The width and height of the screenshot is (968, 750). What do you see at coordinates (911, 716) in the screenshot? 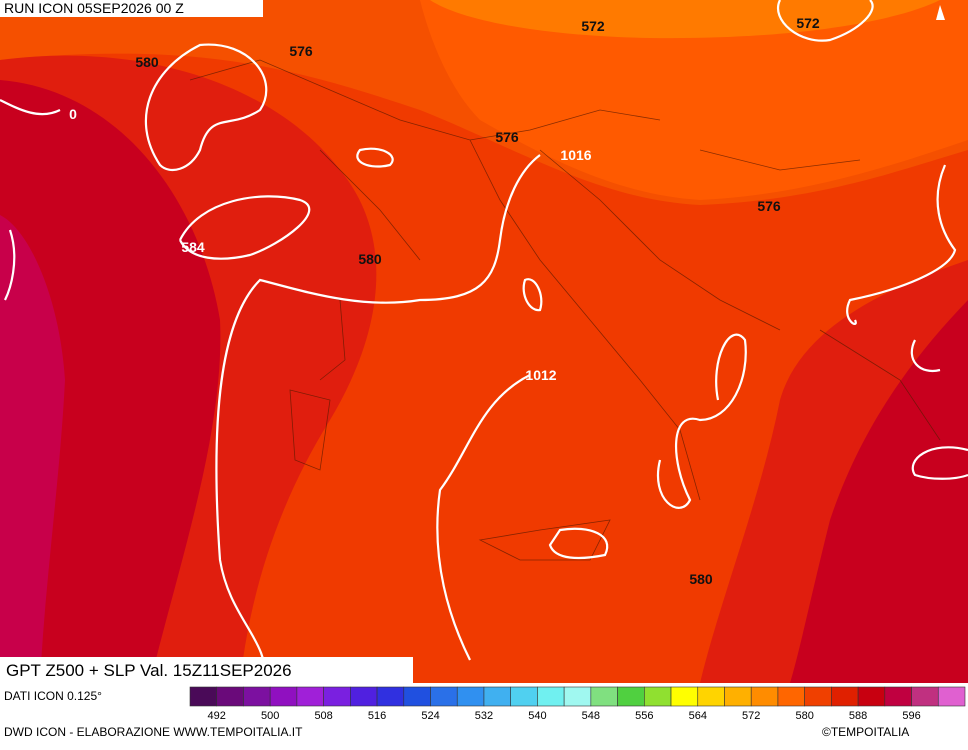
I see `legend-tick-label: 596` at bounding box center [911, 716].